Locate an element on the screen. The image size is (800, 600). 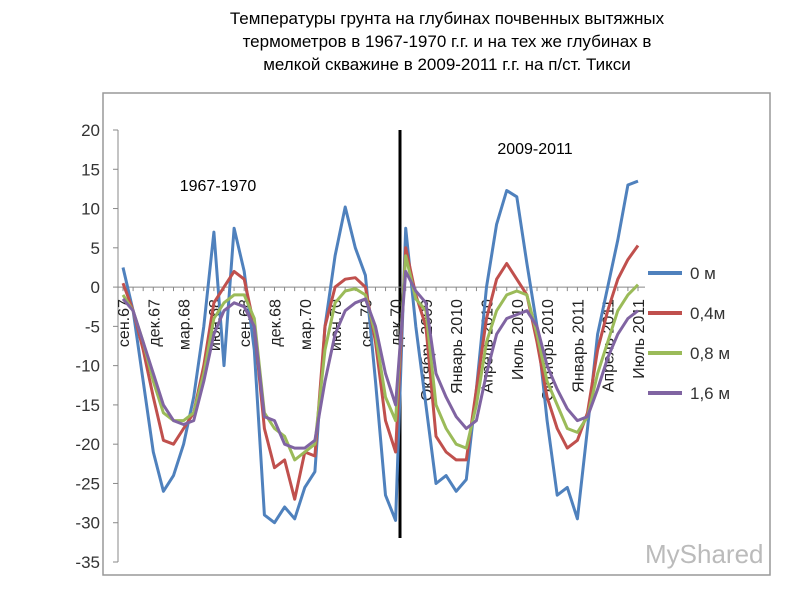
y-tick-label: 0 is located at coordinates (95, 287).